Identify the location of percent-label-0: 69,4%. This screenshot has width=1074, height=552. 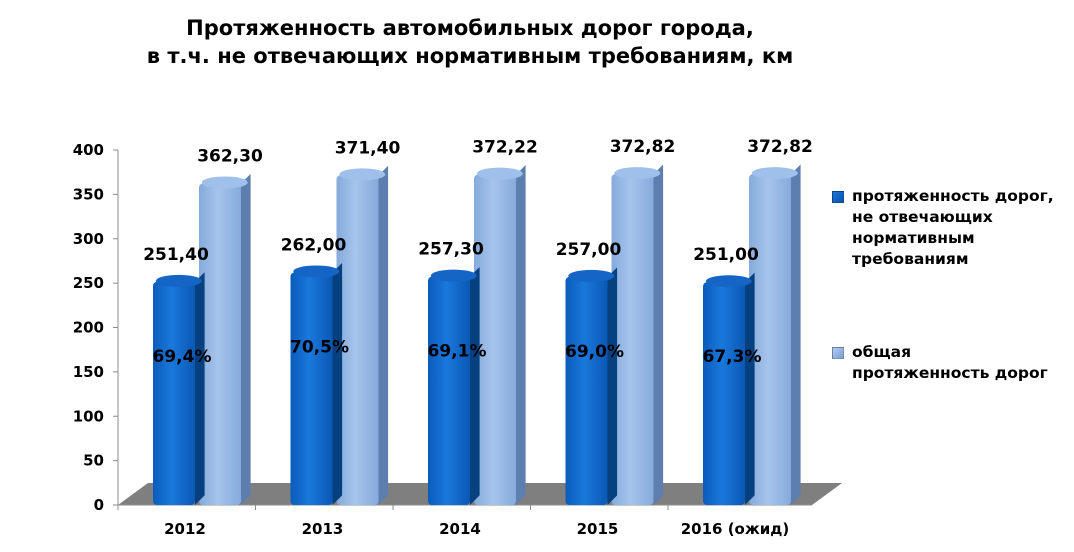
(182, 357).